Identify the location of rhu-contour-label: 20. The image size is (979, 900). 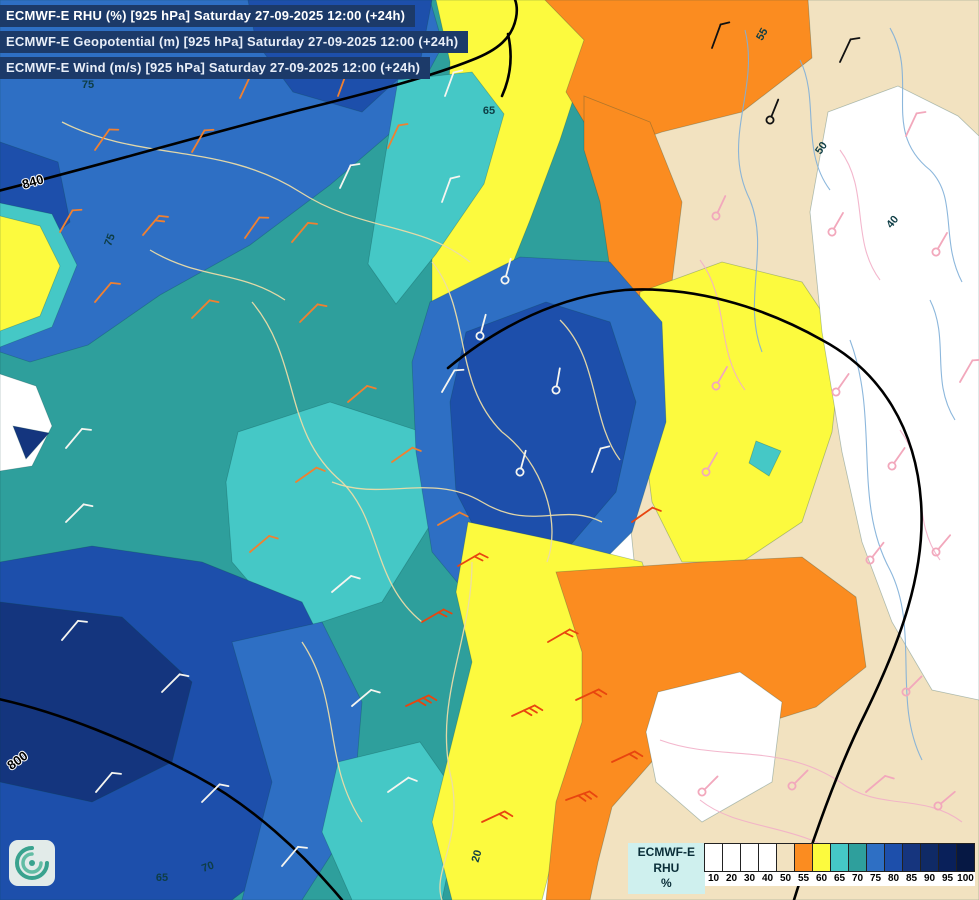
(477, 856).